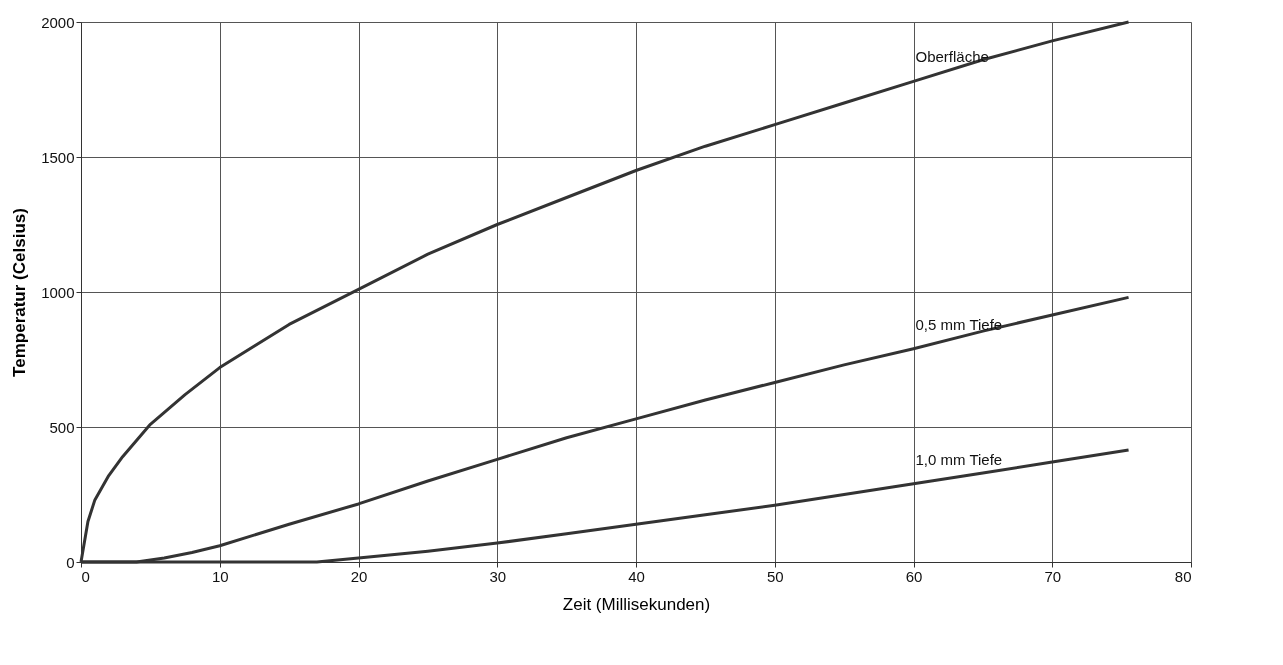  What do you see at coordinates (952, 57) in the screenshot?
I see `series-label: Oberfläche` at bounding box center [952, 57].